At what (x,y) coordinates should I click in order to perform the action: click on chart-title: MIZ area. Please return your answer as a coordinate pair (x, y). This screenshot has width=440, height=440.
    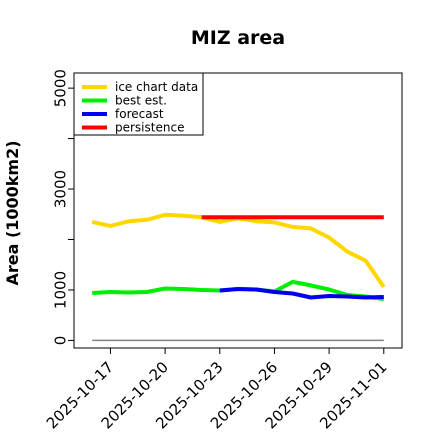
    Looking at the image, I should click on (238, 38).